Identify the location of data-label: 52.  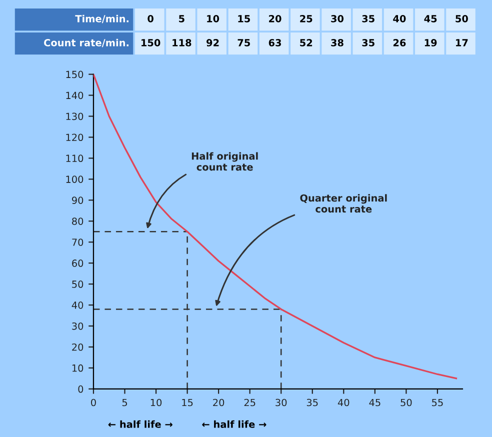
(306, 42).